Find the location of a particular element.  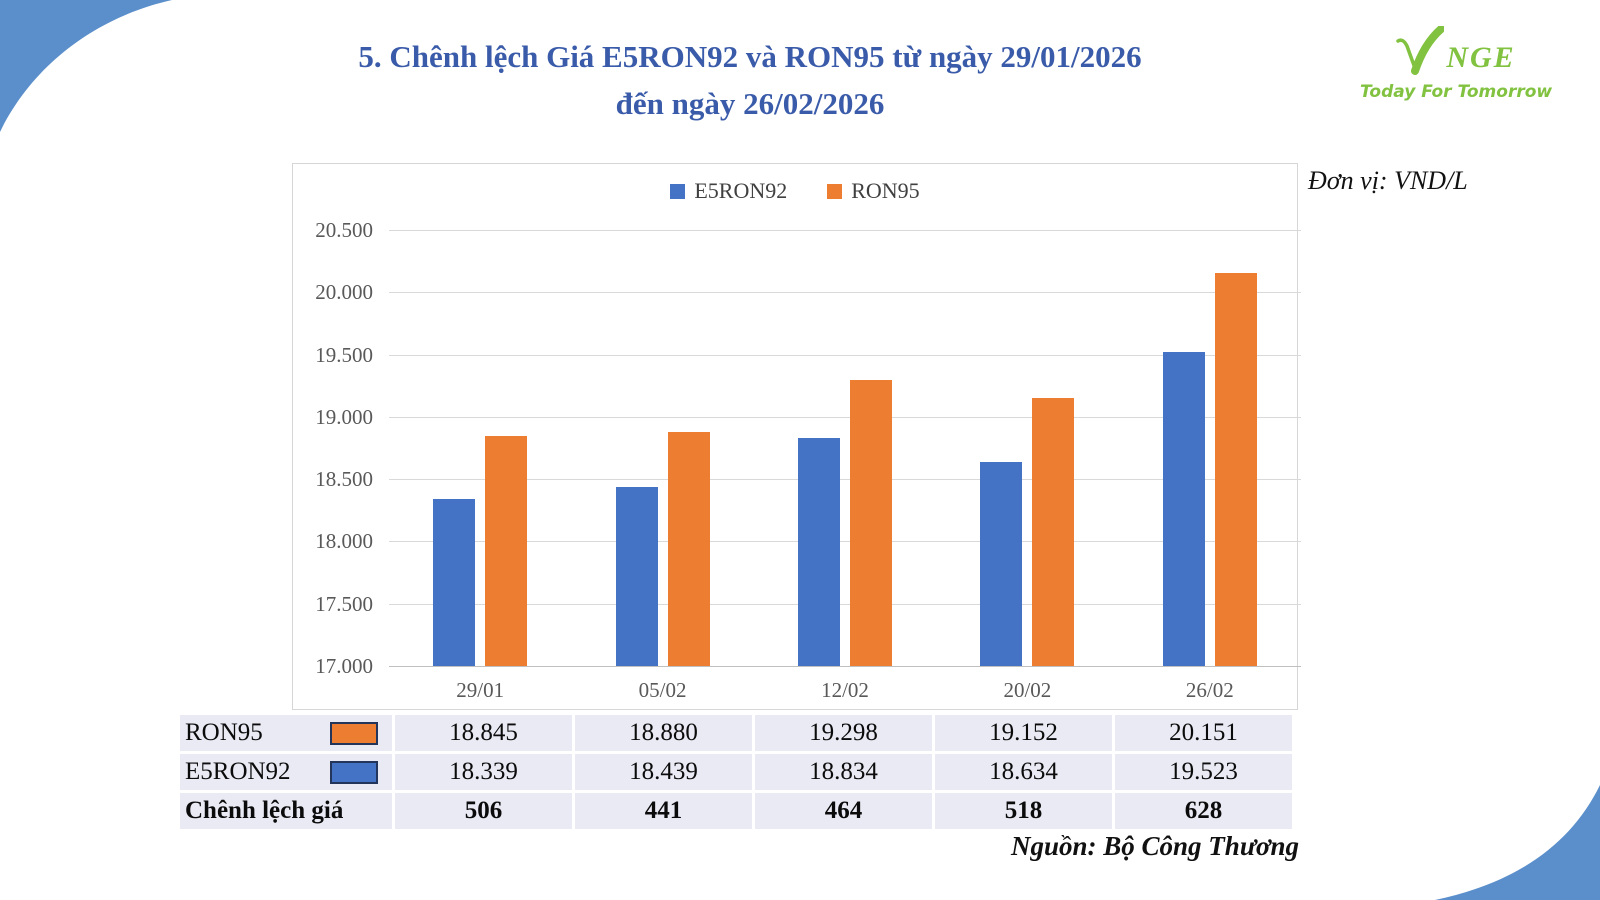

table-cell: 506 is located at coordinates (483, 811).